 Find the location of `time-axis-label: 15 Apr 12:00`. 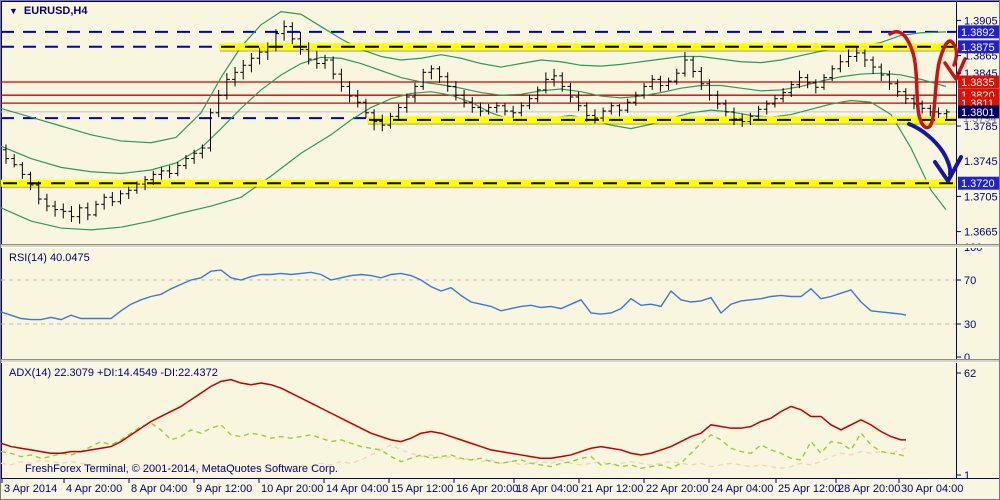

time-axis-label: 15 Apr 12:00 is located at coordinates (422, 489).